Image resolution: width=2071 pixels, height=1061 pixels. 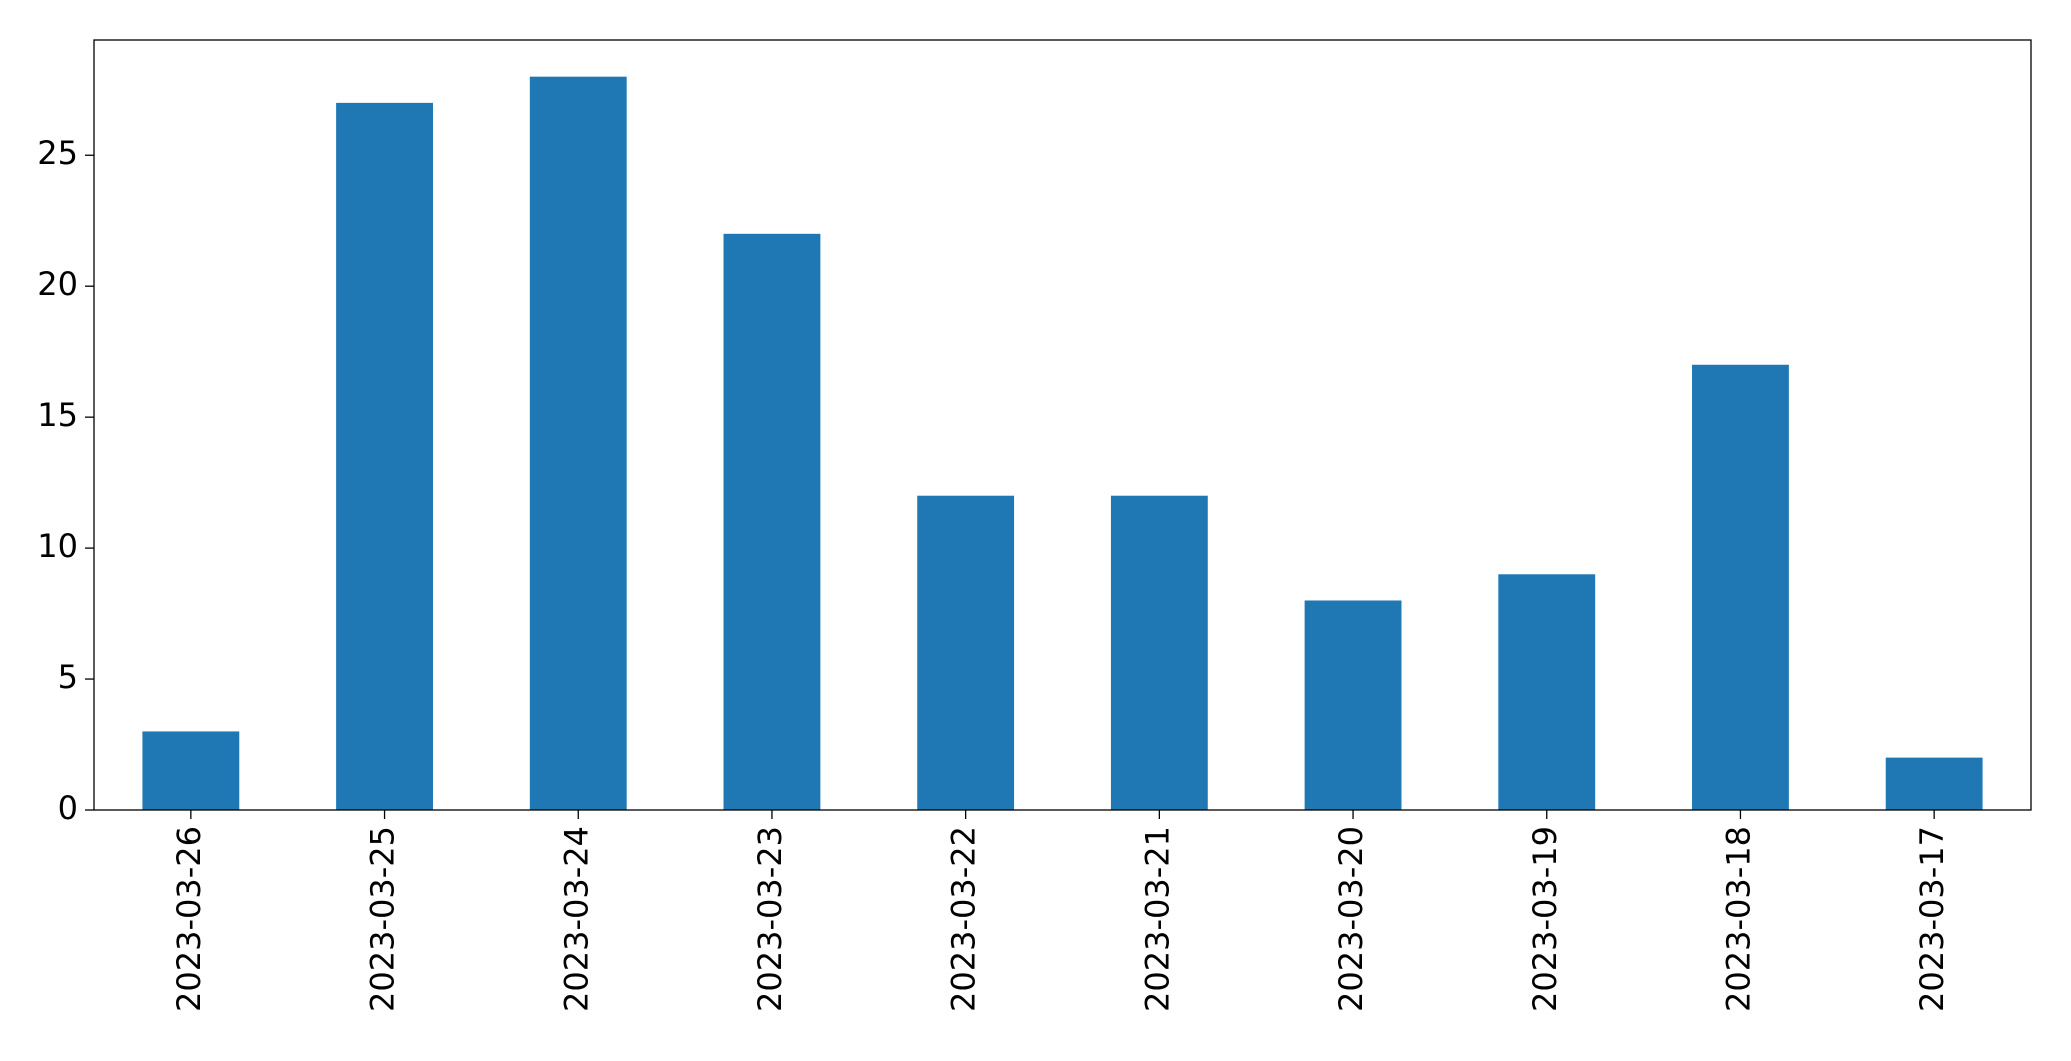 I want to click on y-tick-label: 0, so click(x=68, y=808).